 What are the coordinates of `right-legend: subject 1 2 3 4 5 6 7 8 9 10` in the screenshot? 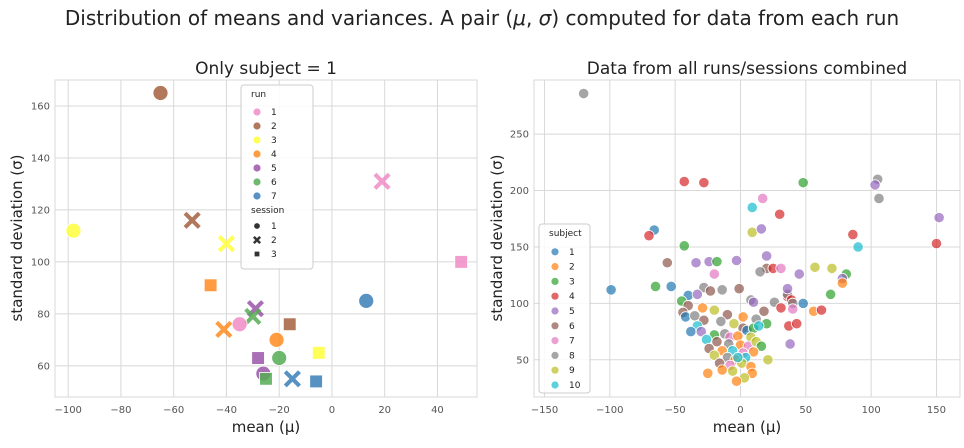 It's located at (564, 308).